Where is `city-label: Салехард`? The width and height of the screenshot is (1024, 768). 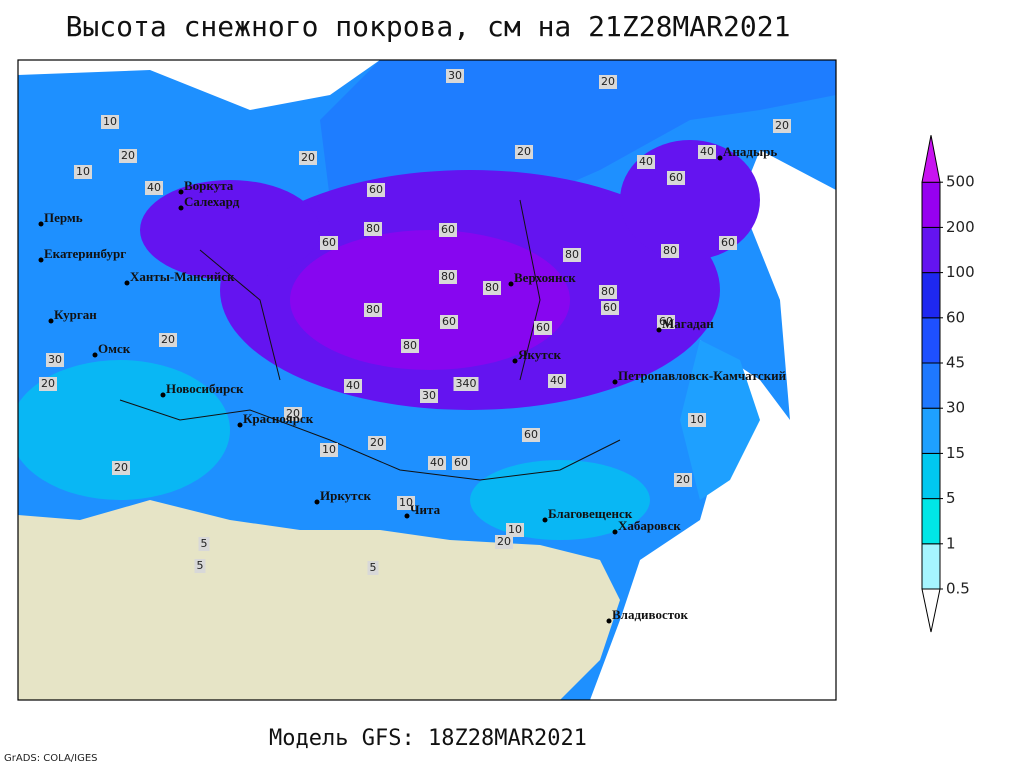 city-label: Салехард is located at coordinates (212, 201).